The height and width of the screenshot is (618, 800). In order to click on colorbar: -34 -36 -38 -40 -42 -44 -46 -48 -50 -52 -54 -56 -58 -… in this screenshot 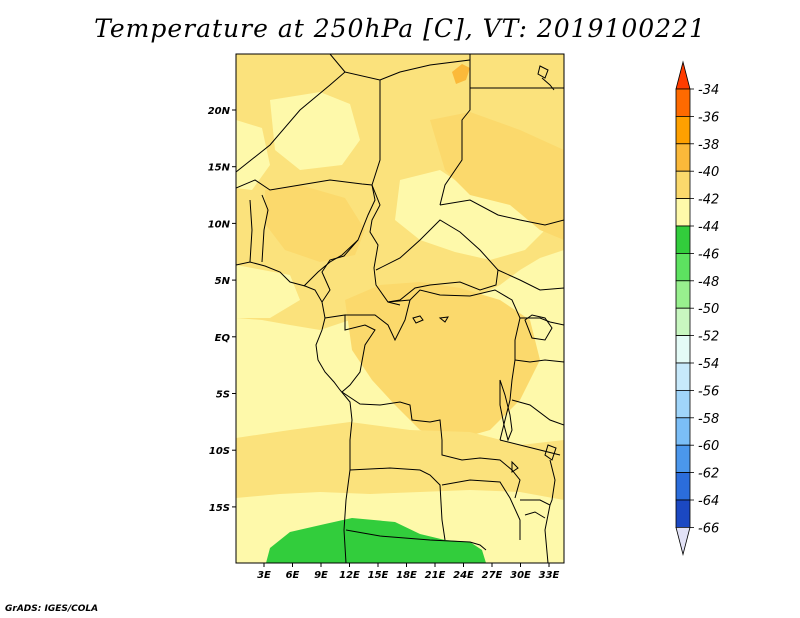, I will do `click(697, 308)`.